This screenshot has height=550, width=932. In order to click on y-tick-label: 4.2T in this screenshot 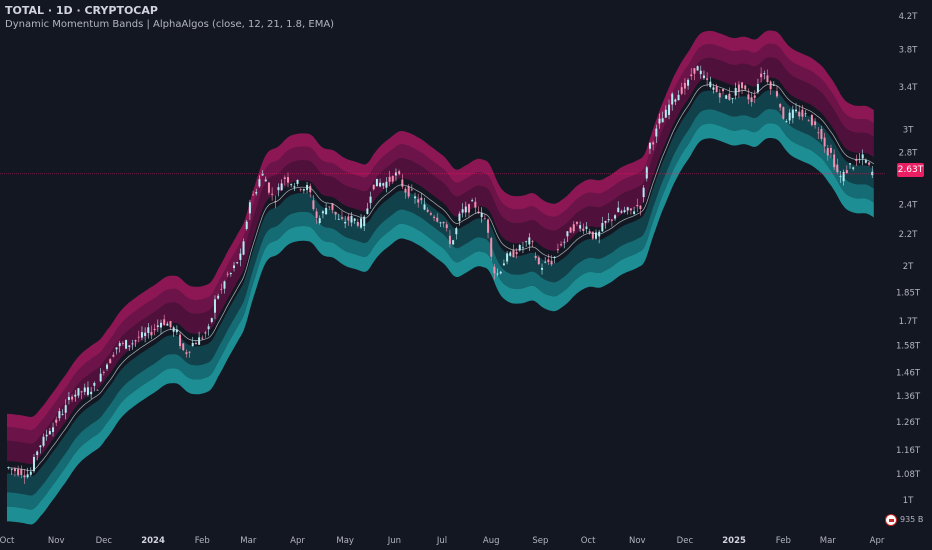, I will do `click(909, 17)`.